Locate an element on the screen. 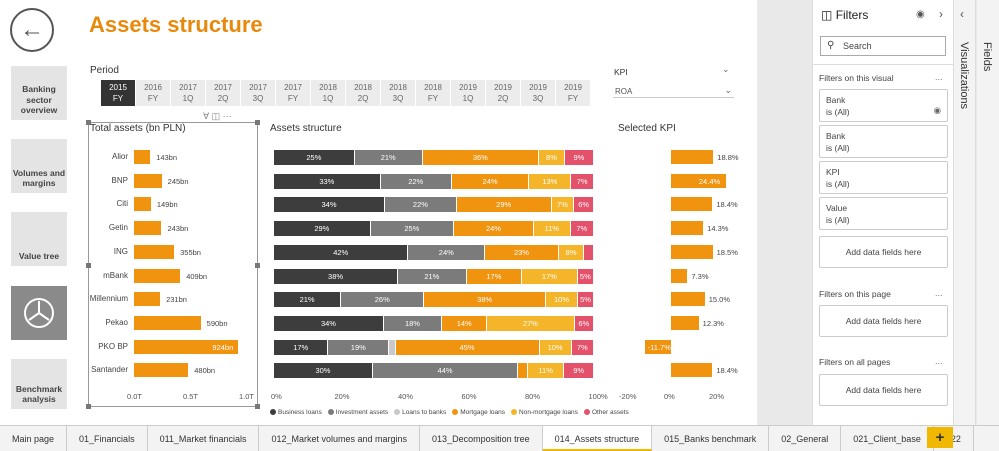  stacked-bar-segment: 36% is located at coordinates (480, 157).